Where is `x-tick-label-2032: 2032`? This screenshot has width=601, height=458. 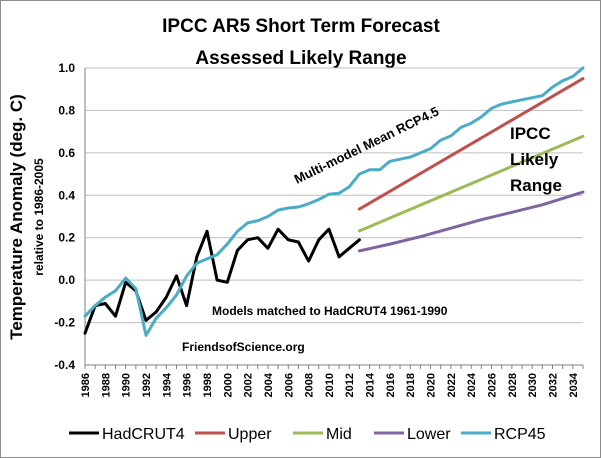 x-tick-label-2032: 2032 is located at coordinates (554, 385).